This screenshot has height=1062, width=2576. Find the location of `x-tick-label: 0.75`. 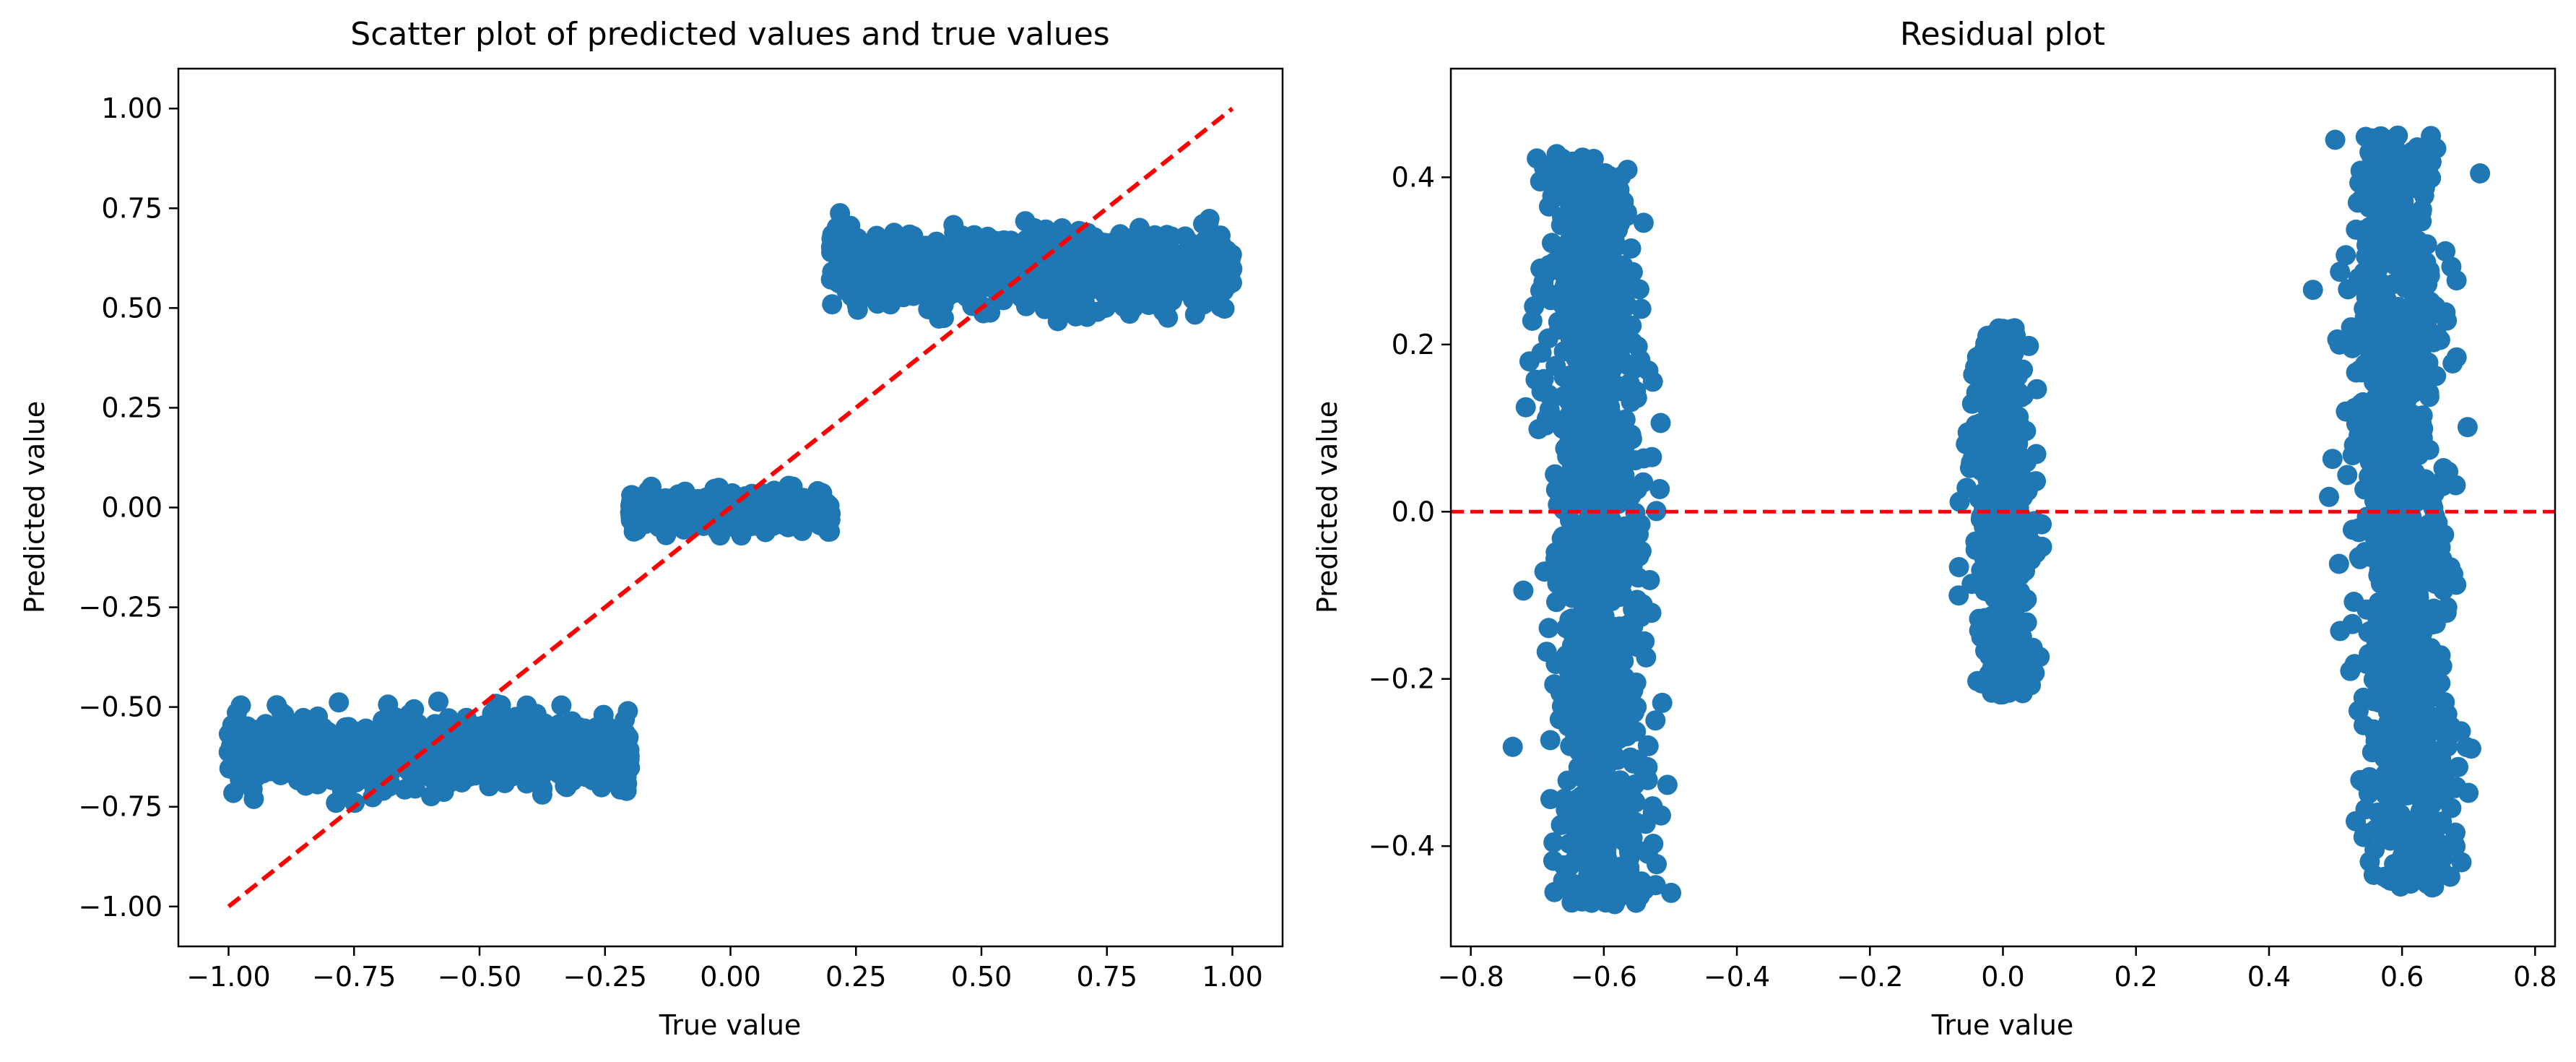

x-tick-label: 0.75 is located at coordinates (1106, 977).